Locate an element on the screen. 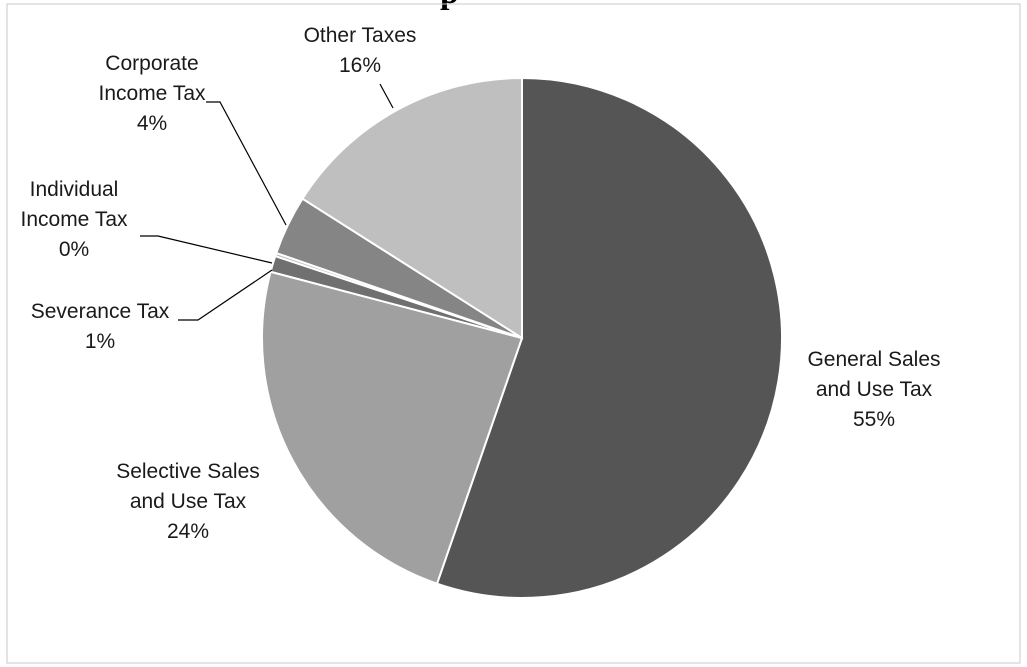  leader-line-other-taxes is located at coordinates (386, 96).